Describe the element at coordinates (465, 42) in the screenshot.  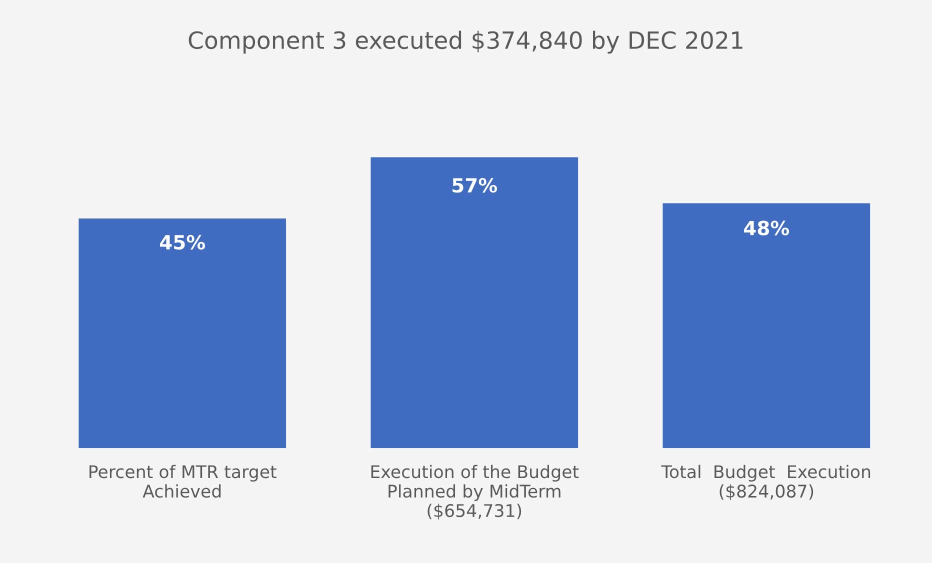
I see `chart-title: Component 3 executed $374,840 by DEC 2021` at that location.